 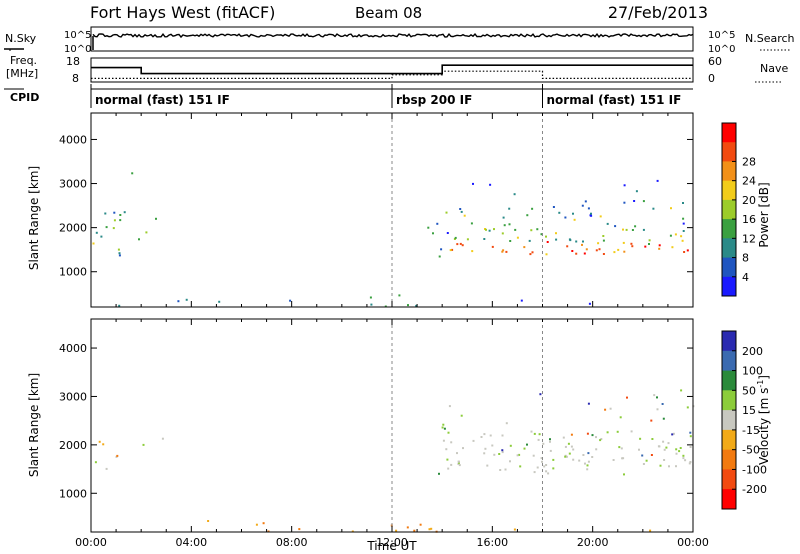 I want to click on beam-label: Beam 08, so click(x=388, y=13).